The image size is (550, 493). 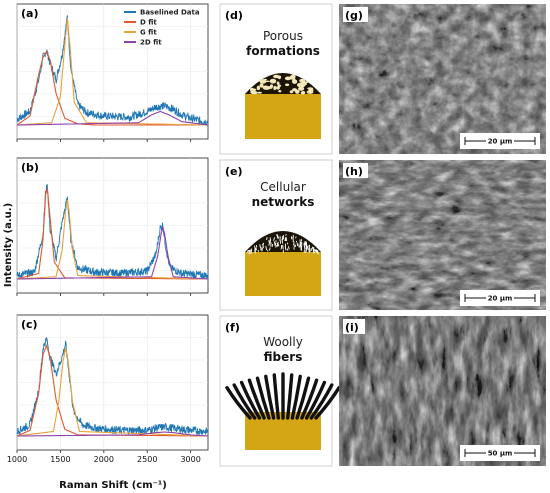 I want to click on substrate-block-d, so click(x=283, y=116).